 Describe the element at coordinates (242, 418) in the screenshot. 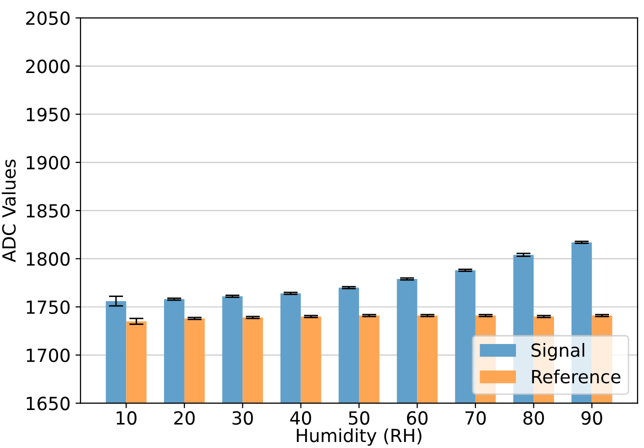

I see `x-tick-label: 30` at that location.